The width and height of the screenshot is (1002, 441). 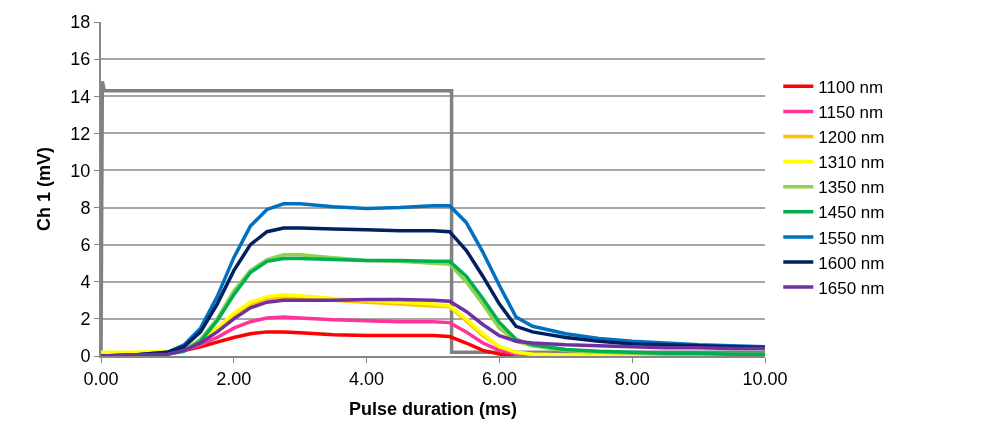 I want to click on x-axis-title: Pulse duration (ms), so click(x=433, y=409).